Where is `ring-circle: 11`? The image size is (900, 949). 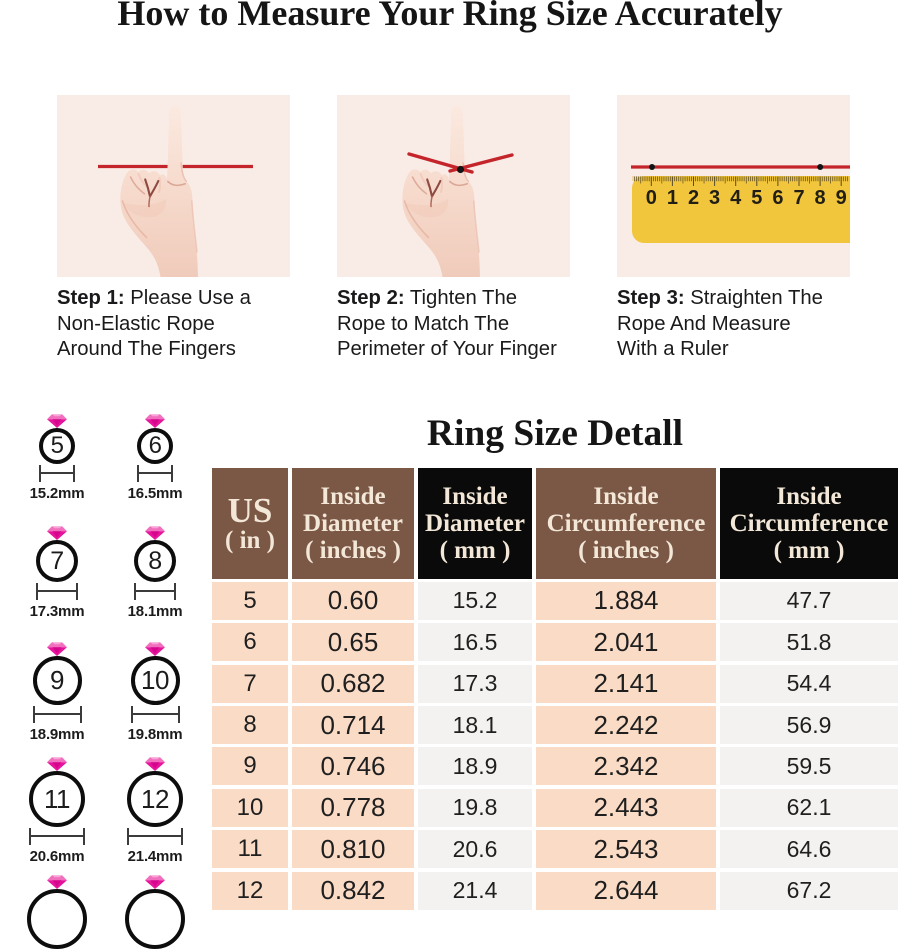 ring-circle: 11 is located at coordinates (57, 799).